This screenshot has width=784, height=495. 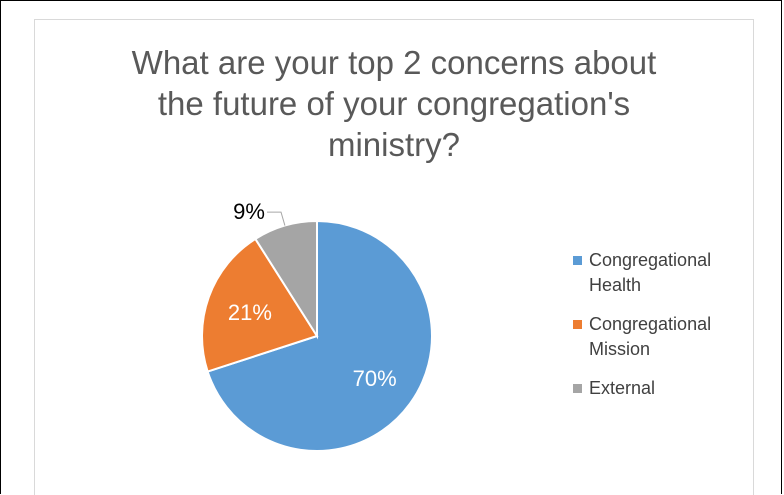 I want to click on legend-item-external: External, so click(x=642, y=388).